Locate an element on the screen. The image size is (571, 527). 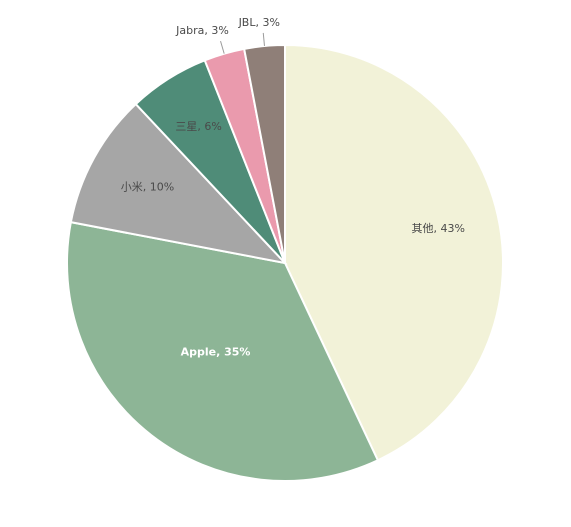
data-label-4: 三星, 6% is located at coordinates (198, 126).